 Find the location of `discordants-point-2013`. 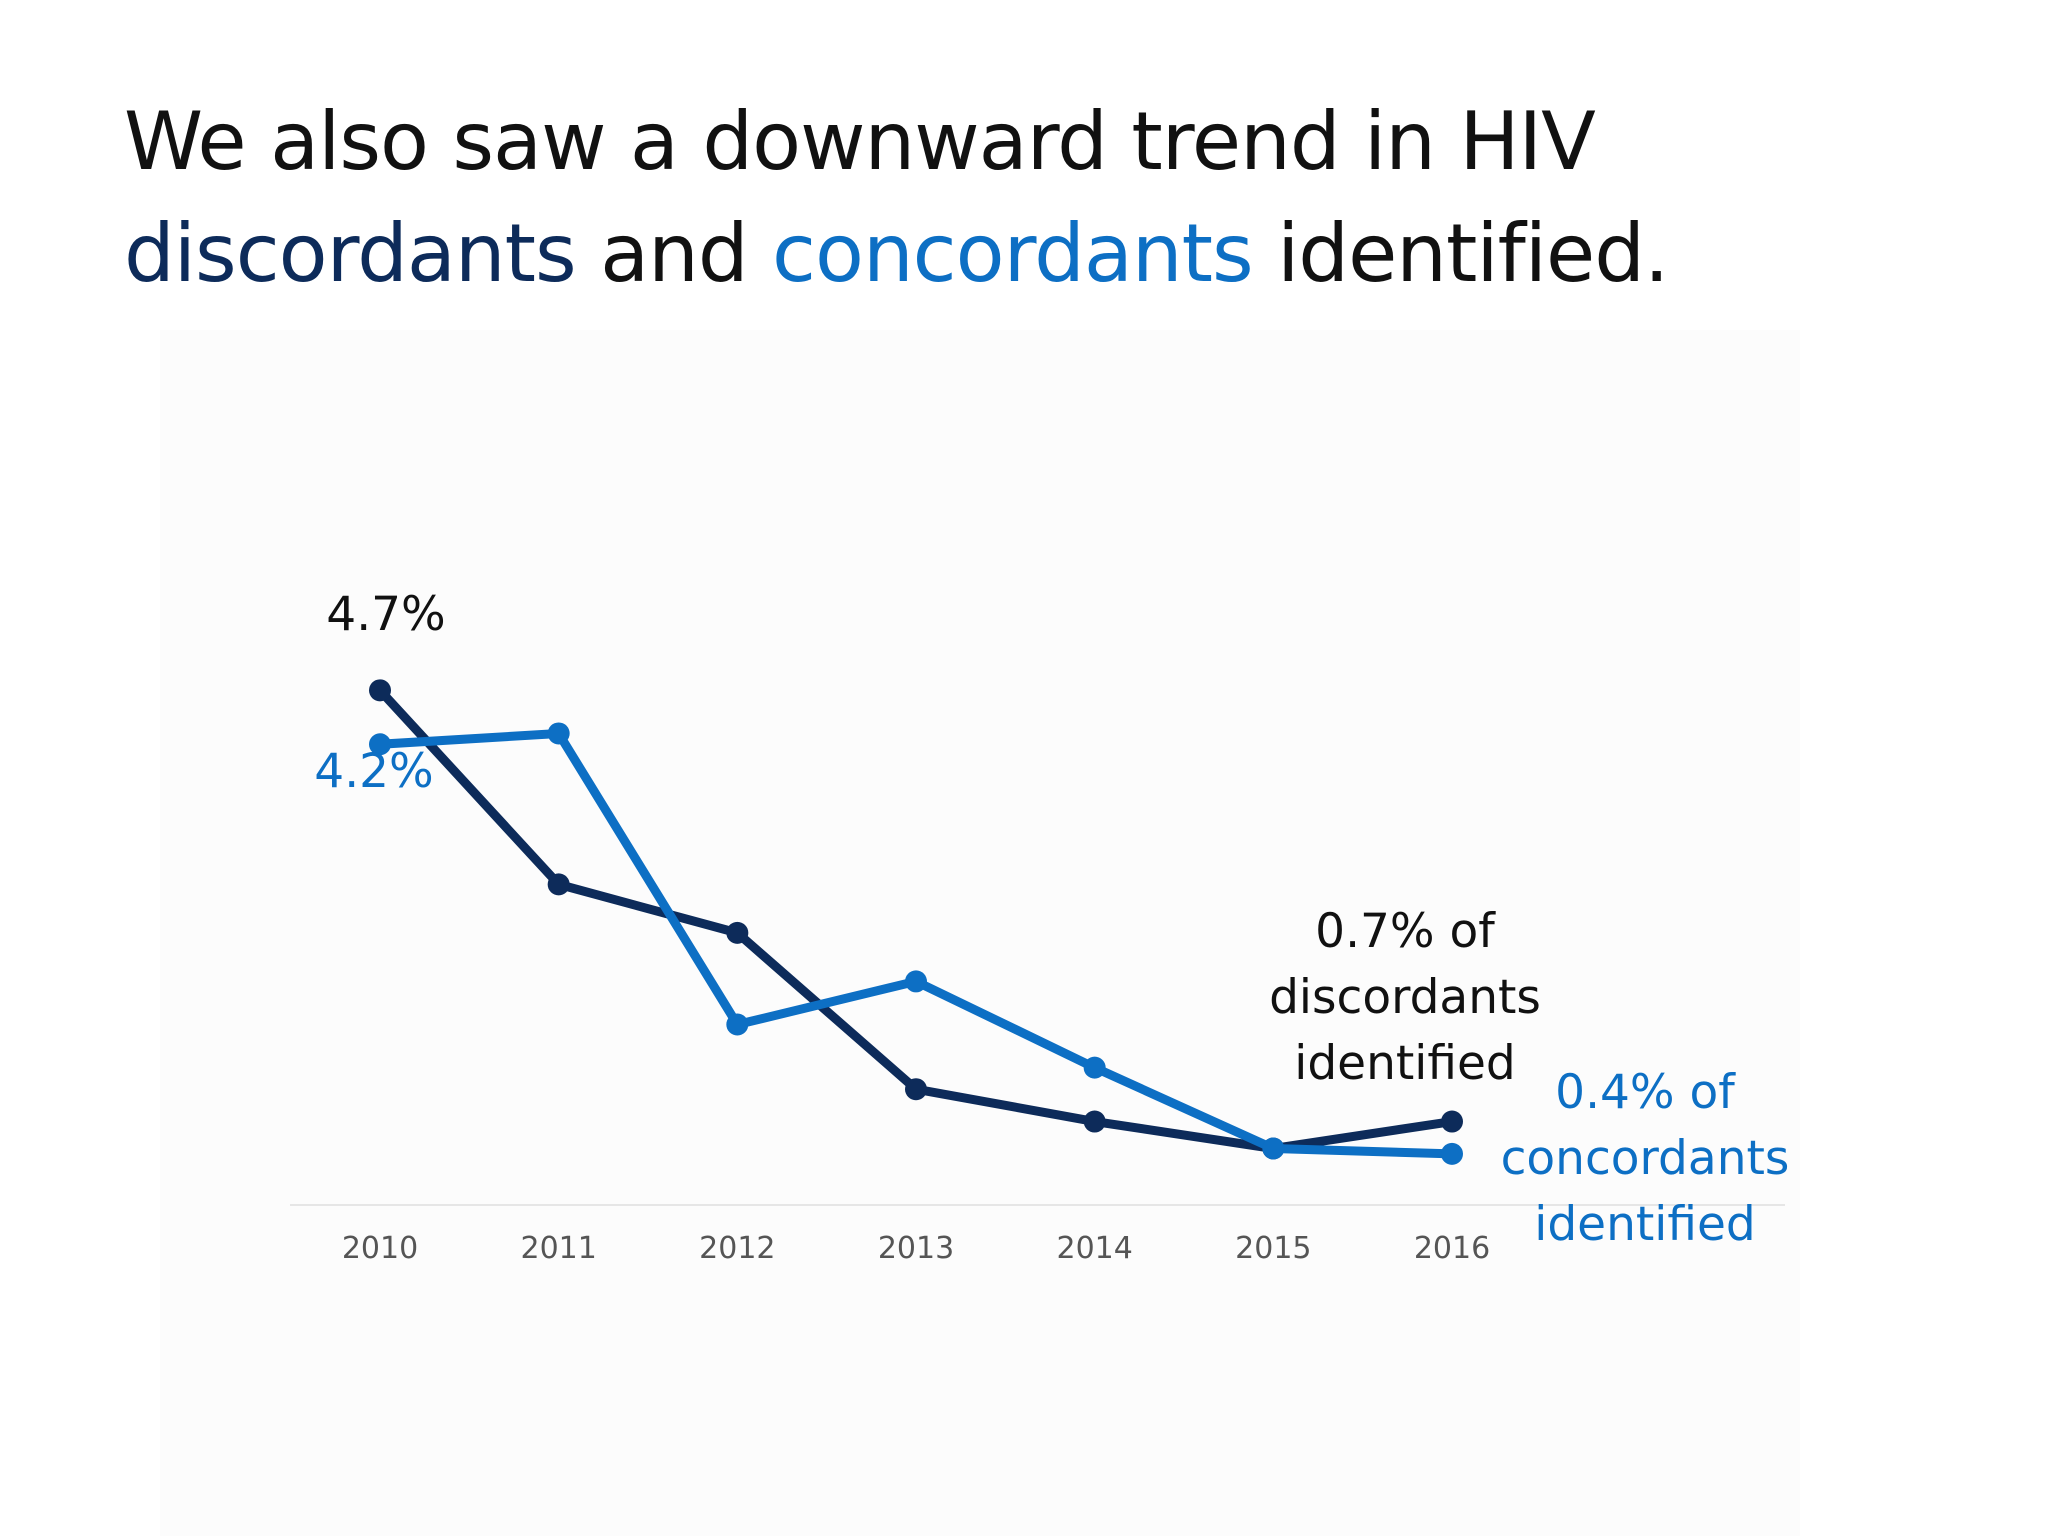

discordants-point-2013 is located at coordinates (916, 1089).